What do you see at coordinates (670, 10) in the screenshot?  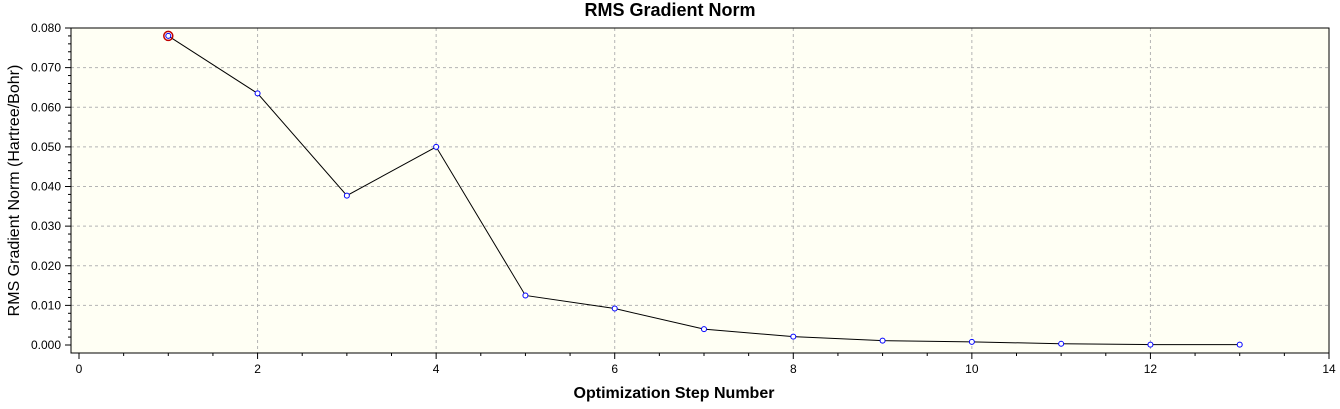 I see `chart-title: RMS Gradient Norm` at bounding box center [670, 10].